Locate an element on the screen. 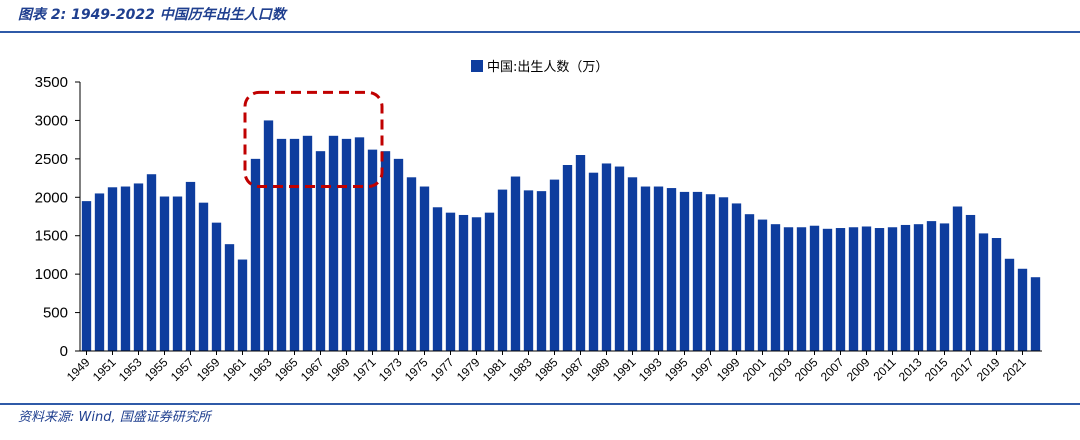 The image size is (1080, 440). x-tick-label: 1949 is located at coordinates (78, 369).